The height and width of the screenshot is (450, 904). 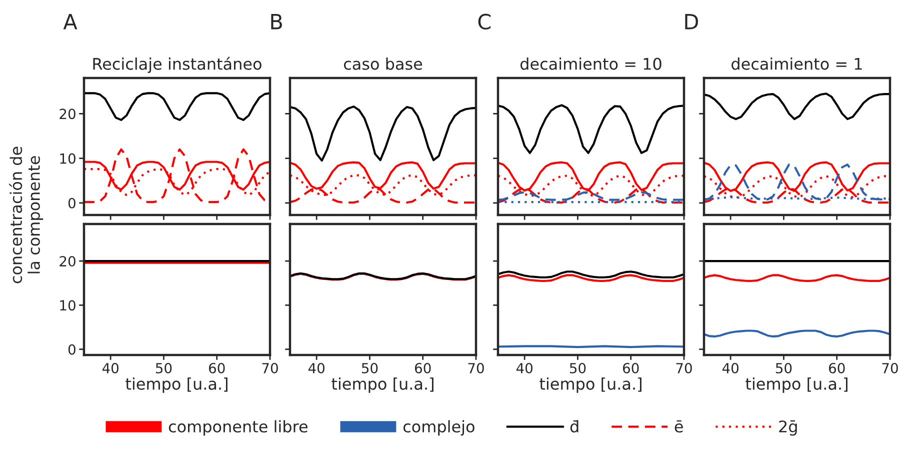 What do you see at coordinates (238, 428) in the screenshot?
I see `legend-label: componente libre` at bounding box center [238, 428].